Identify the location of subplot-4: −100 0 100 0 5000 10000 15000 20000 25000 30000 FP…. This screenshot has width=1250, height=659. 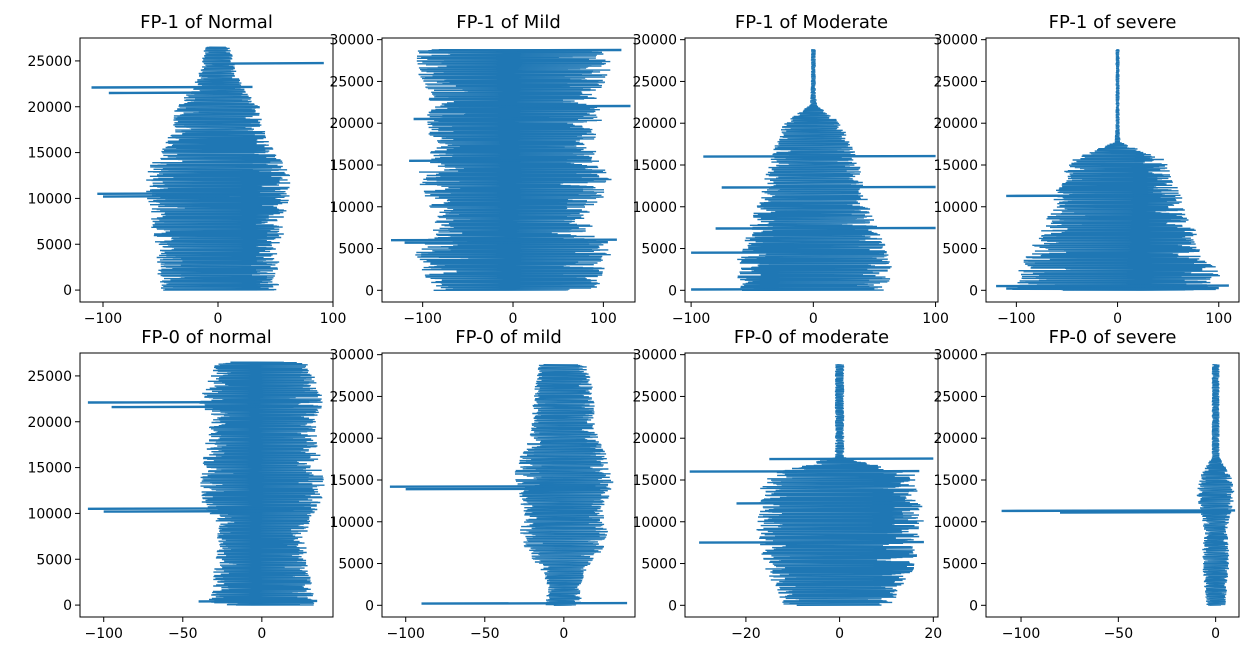
(1086, 169).